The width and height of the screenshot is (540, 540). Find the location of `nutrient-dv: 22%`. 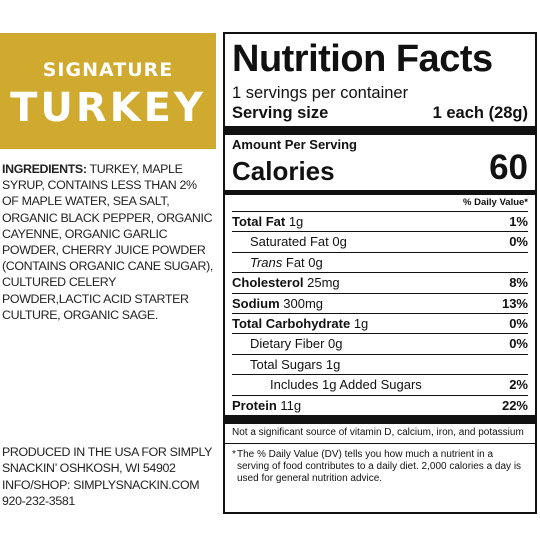

nutrient-dv: 22% is located at coordinates (514, 405).